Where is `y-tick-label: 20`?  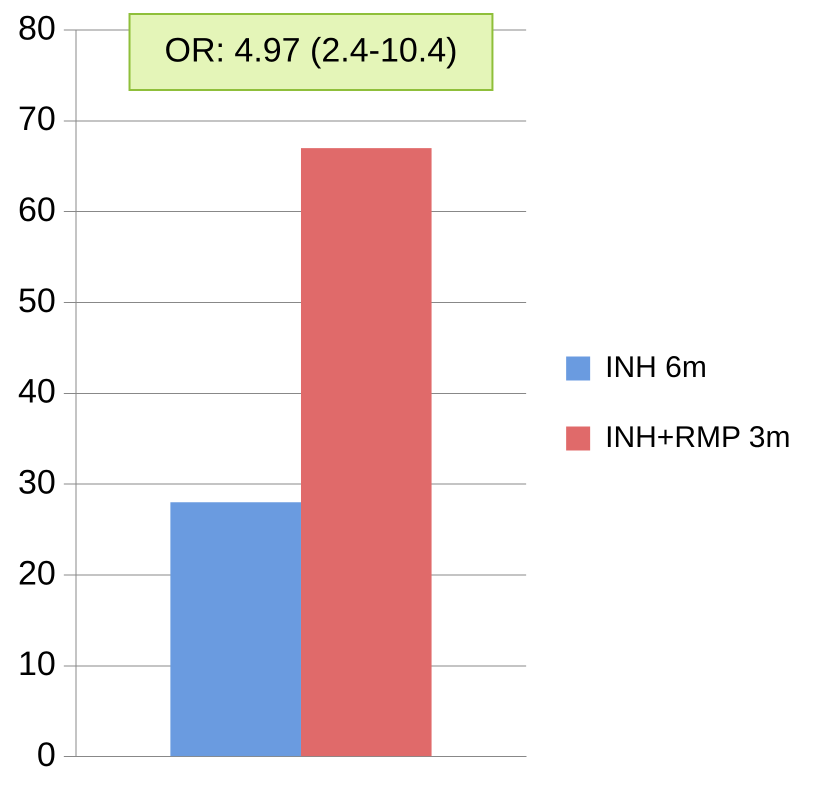
y-tick-label: 20 is located at coordinates (37, 573).